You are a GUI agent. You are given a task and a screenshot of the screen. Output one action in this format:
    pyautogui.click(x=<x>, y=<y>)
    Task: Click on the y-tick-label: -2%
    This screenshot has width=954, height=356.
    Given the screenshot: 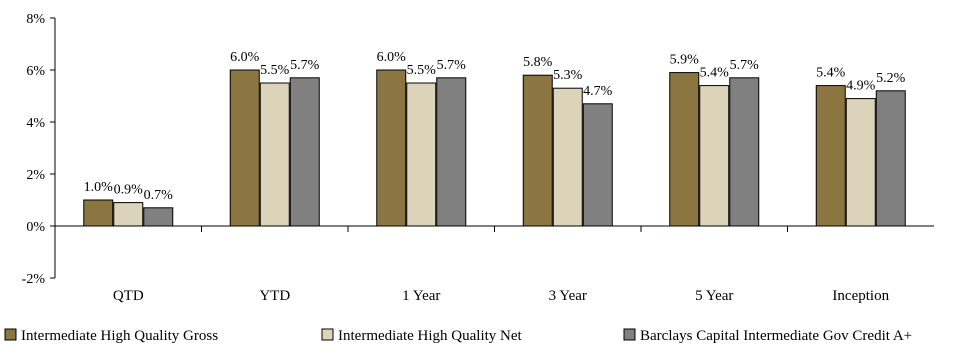 What is the action you would take?
    pyautogui.click(x=34, y=279)
    